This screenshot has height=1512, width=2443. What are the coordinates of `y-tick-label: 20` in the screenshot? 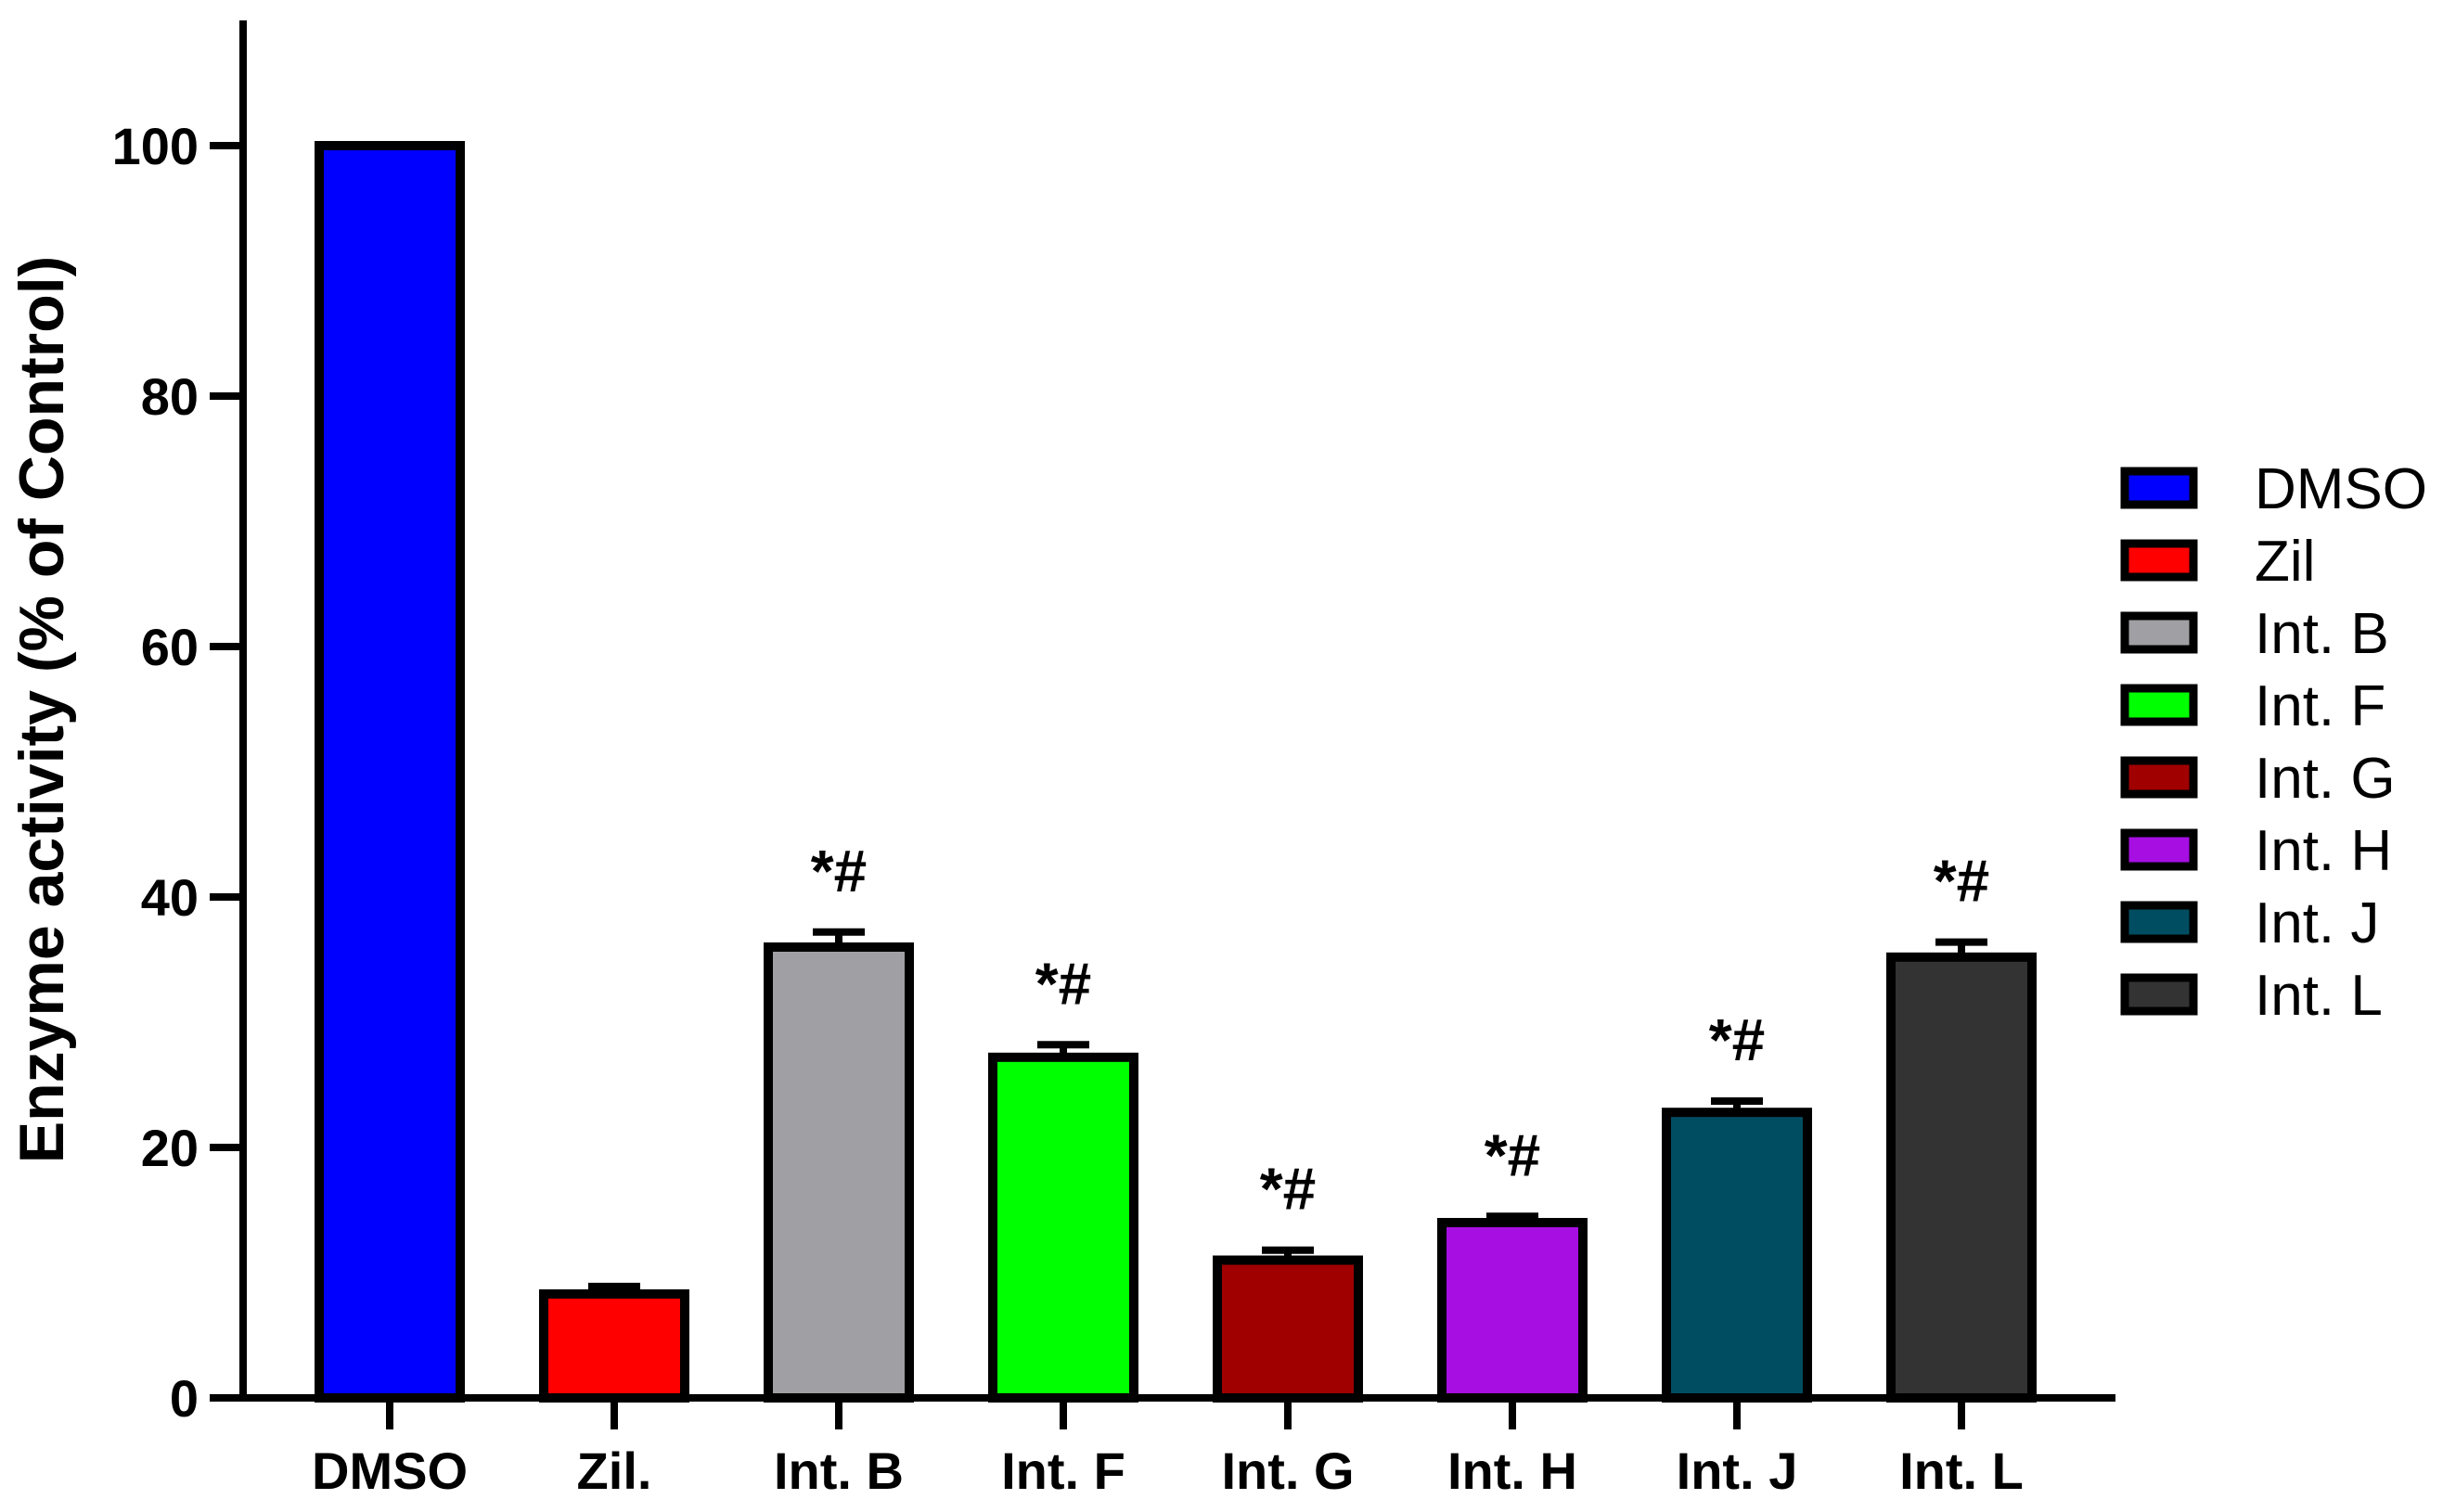 It's located at (170, 1148).